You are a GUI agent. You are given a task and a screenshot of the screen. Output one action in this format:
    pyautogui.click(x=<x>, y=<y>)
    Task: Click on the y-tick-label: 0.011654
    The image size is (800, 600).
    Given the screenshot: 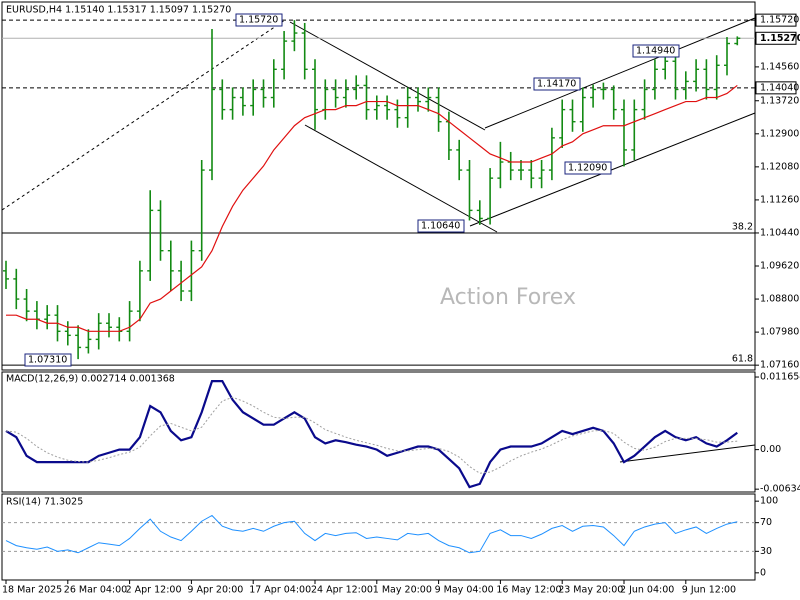 What is the action you would take?
    pyautogui.click(x=780, y=377)
    